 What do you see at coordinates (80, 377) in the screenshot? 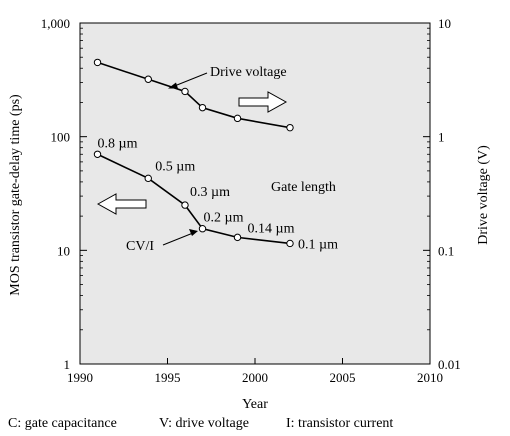
I see `x-tick-label: 1990` at bounding box center [80, 377].